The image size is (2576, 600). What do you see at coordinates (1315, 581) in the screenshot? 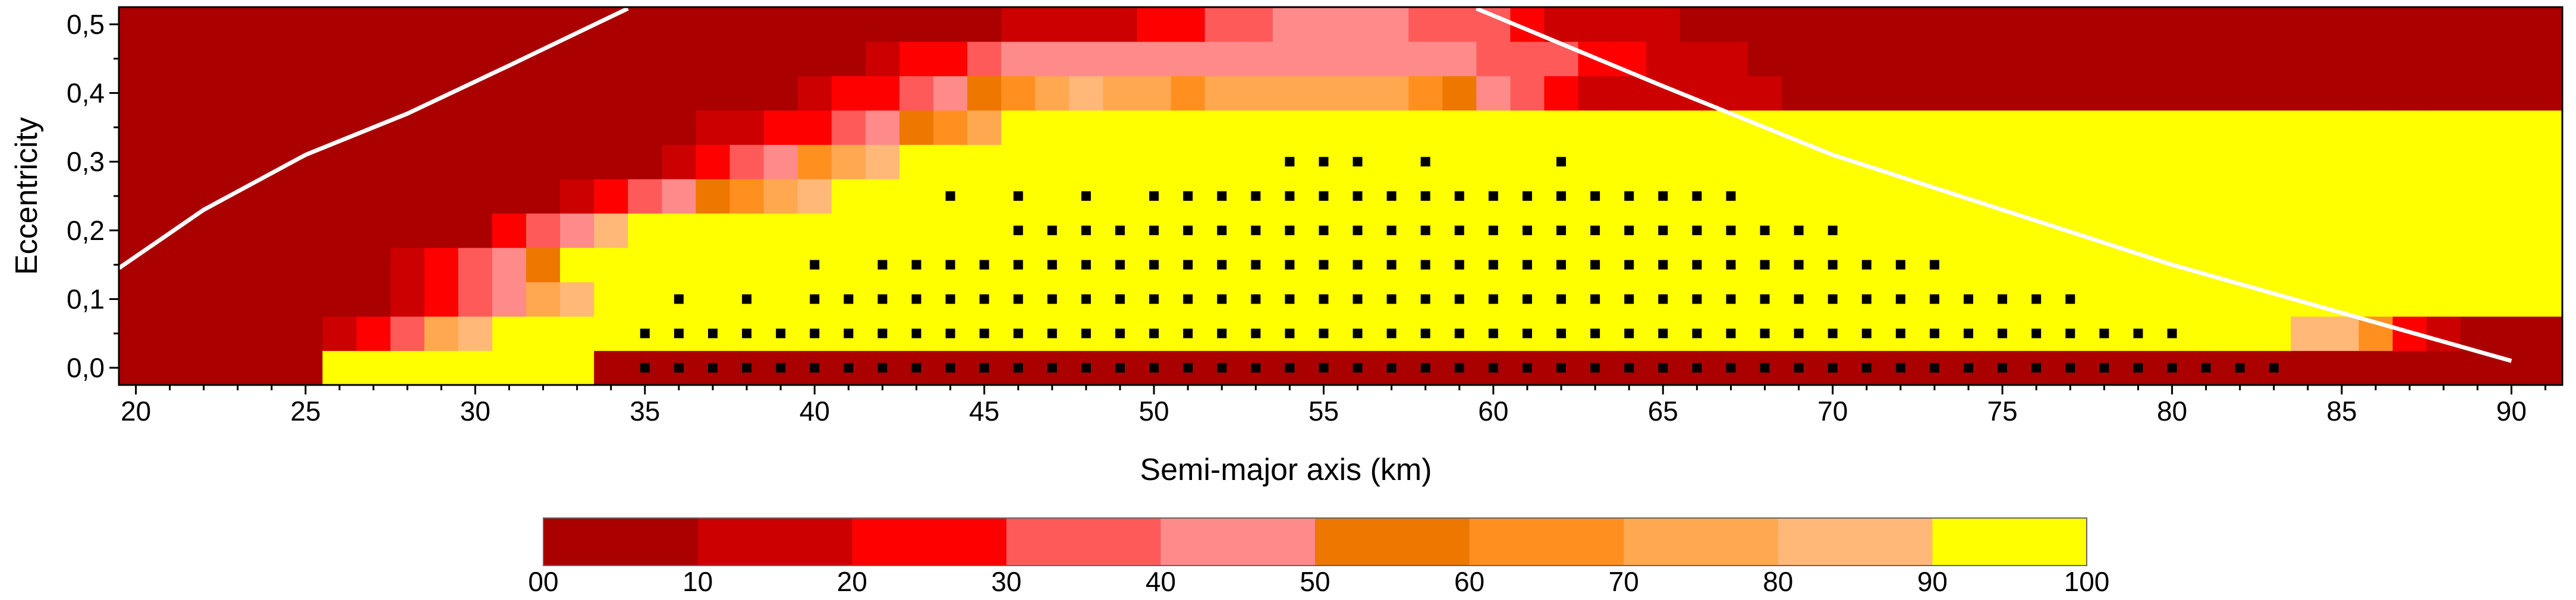
I see `colorbar-label: 50` at bounding box center [1315, 581].